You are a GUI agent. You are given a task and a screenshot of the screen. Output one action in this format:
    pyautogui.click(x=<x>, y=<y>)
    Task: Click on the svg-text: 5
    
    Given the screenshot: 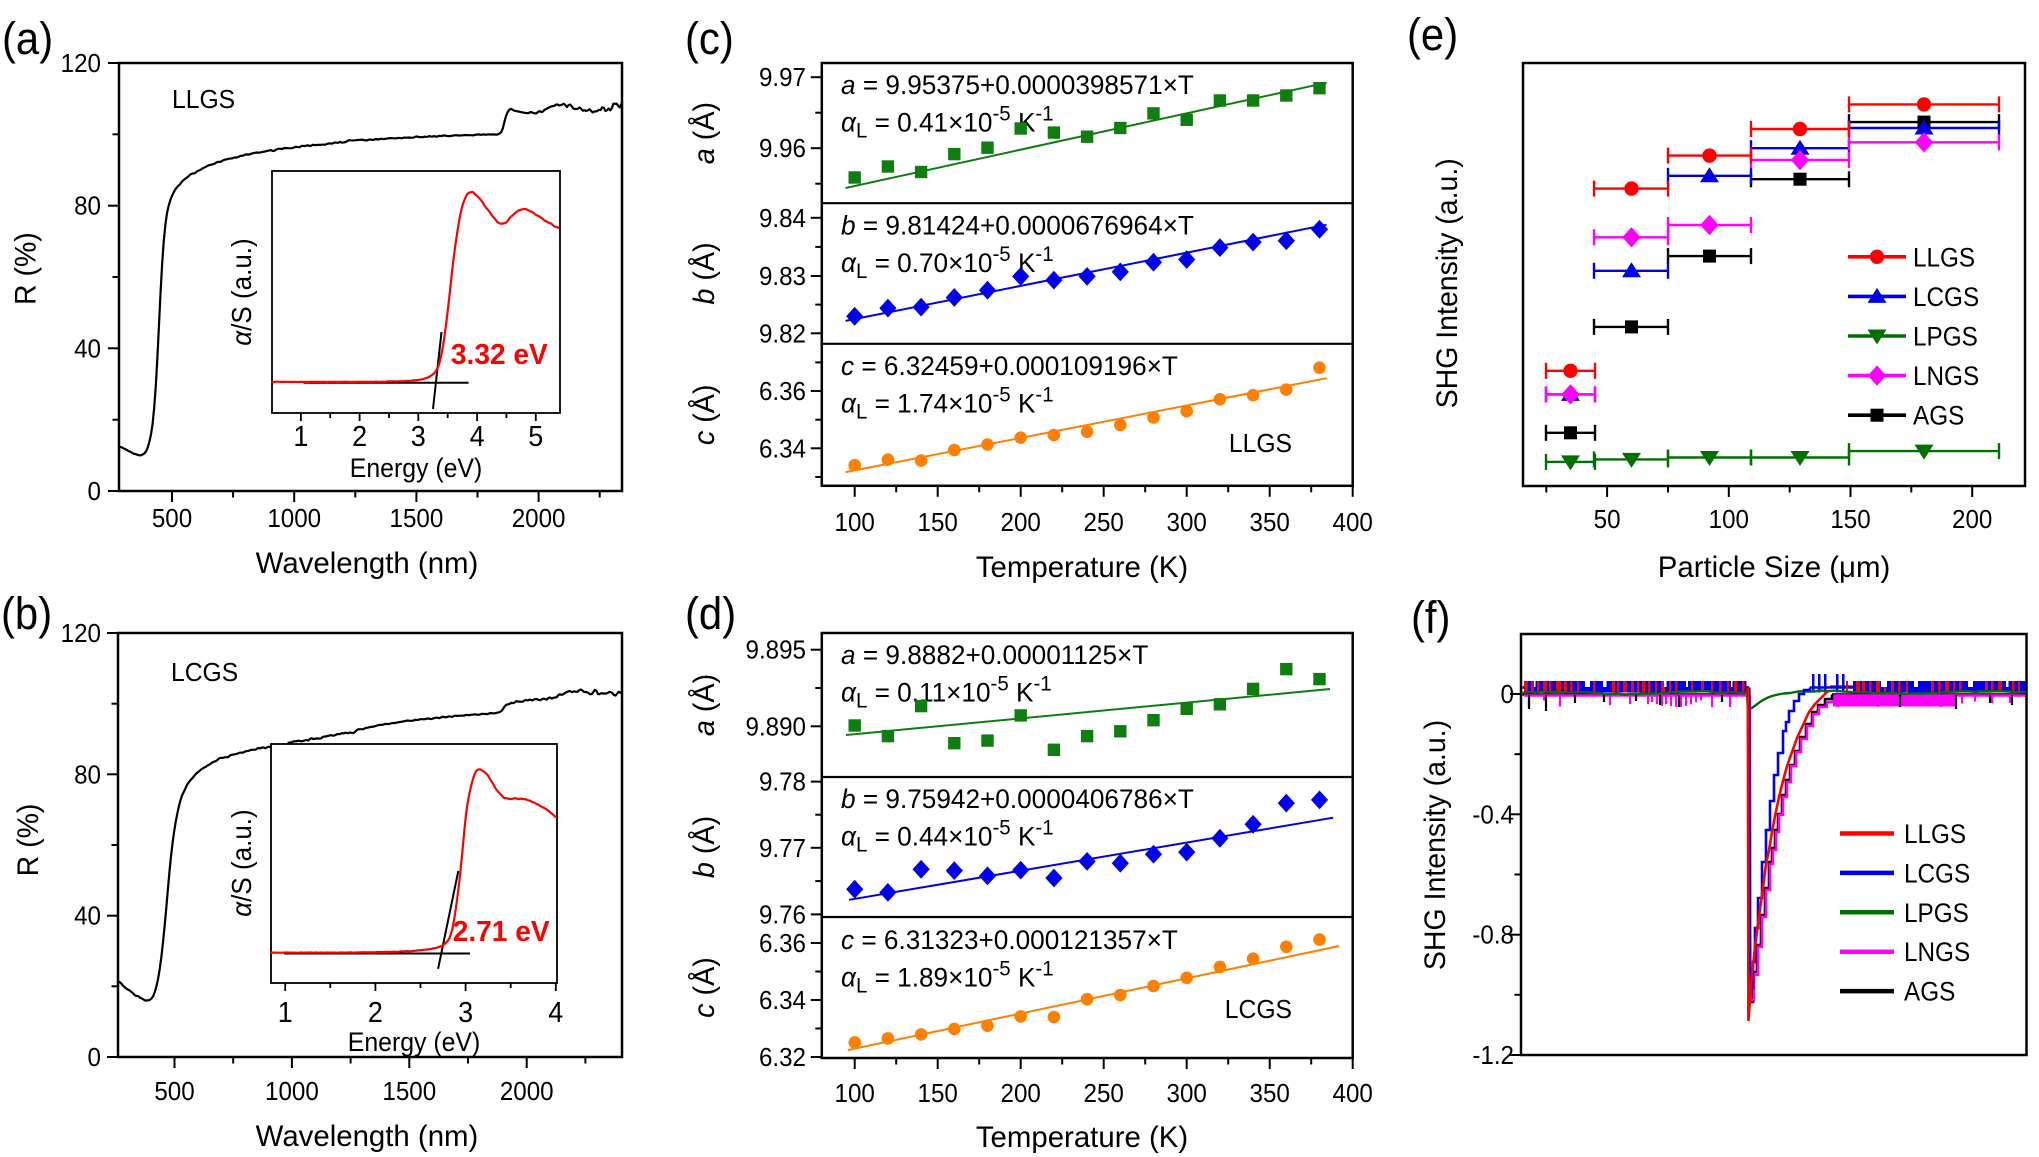 What is the action you would take?
    pyautogui.click(x=535, y=436)
    